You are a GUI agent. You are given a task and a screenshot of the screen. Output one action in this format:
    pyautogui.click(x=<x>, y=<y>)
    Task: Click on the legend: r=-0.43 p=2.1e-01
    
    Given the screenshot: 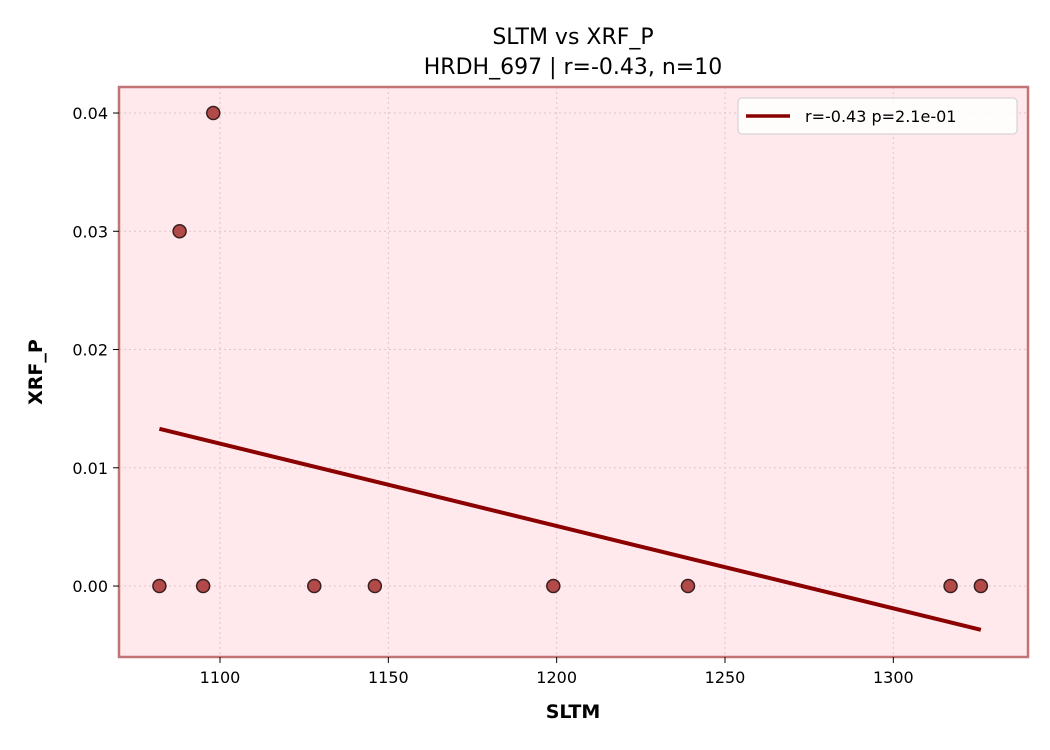 What is the action you would take?
    pyautogui.click(x=877, y=116)
    